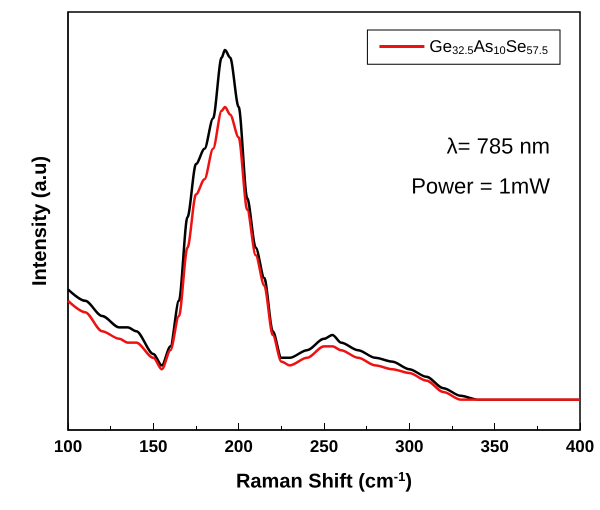  What do you see at coordinates (153, 446) in the screenshot?
I see `x-tick-label: 150` at bounding box center [153, 446].